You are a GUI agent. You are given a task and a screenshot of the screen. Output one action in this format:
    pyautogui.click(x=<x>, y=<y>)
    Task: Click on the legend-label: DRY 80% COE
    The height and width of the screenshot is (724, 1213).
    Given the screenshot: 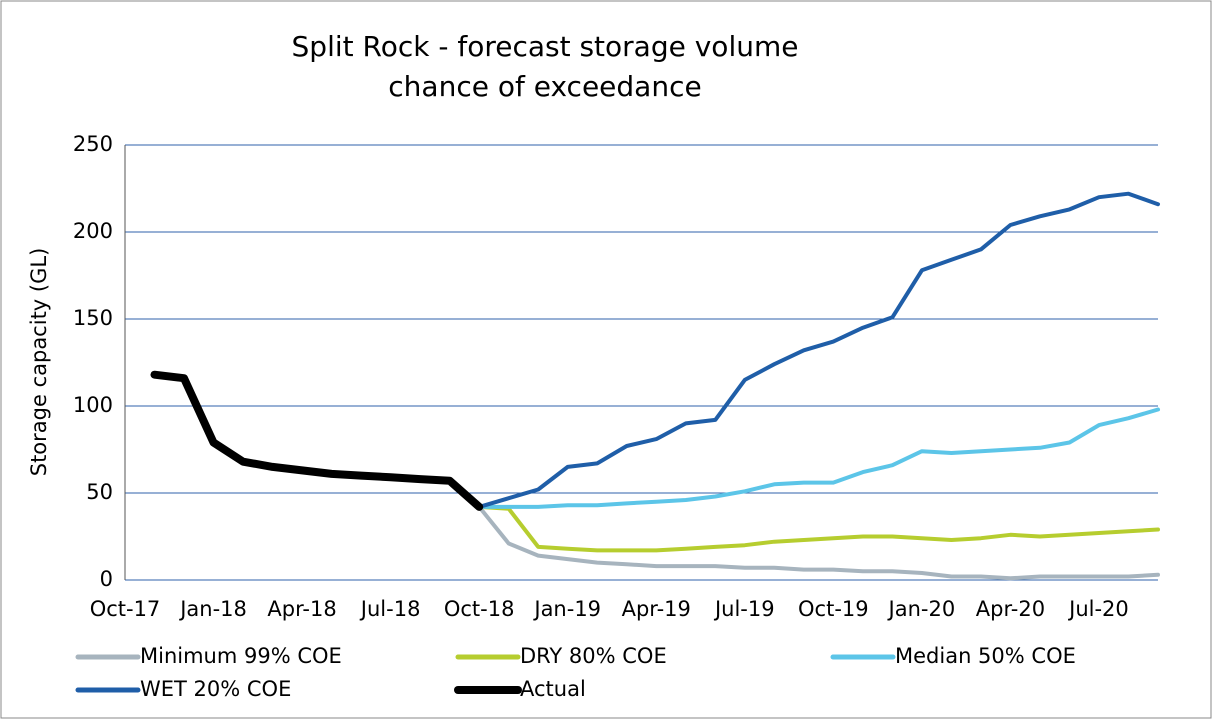 What is the action you would take?
    pyautogui.click(x=593, y=656)
    